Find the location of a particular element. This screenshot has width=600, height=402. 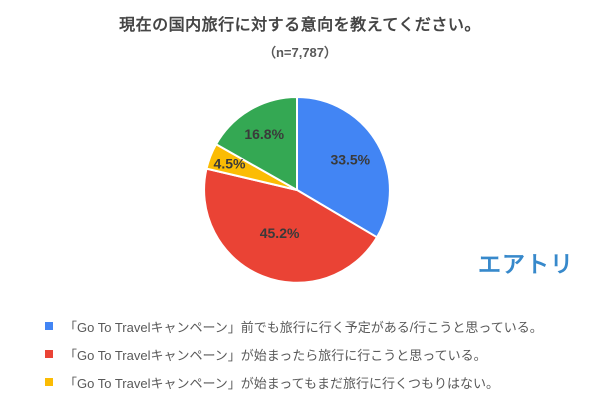

legend-label: 「Go To Travelキャンペーン」が始まってもまだ旅行に行くつもりはない。 is located at coordinates (281, 383).